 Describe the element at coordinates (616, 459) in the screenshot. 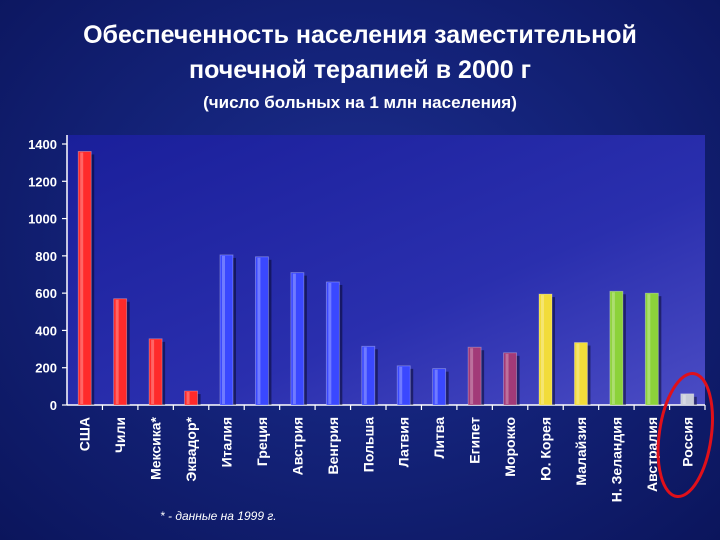

I see `x-tick-label: Н. Зеландия` at that location.